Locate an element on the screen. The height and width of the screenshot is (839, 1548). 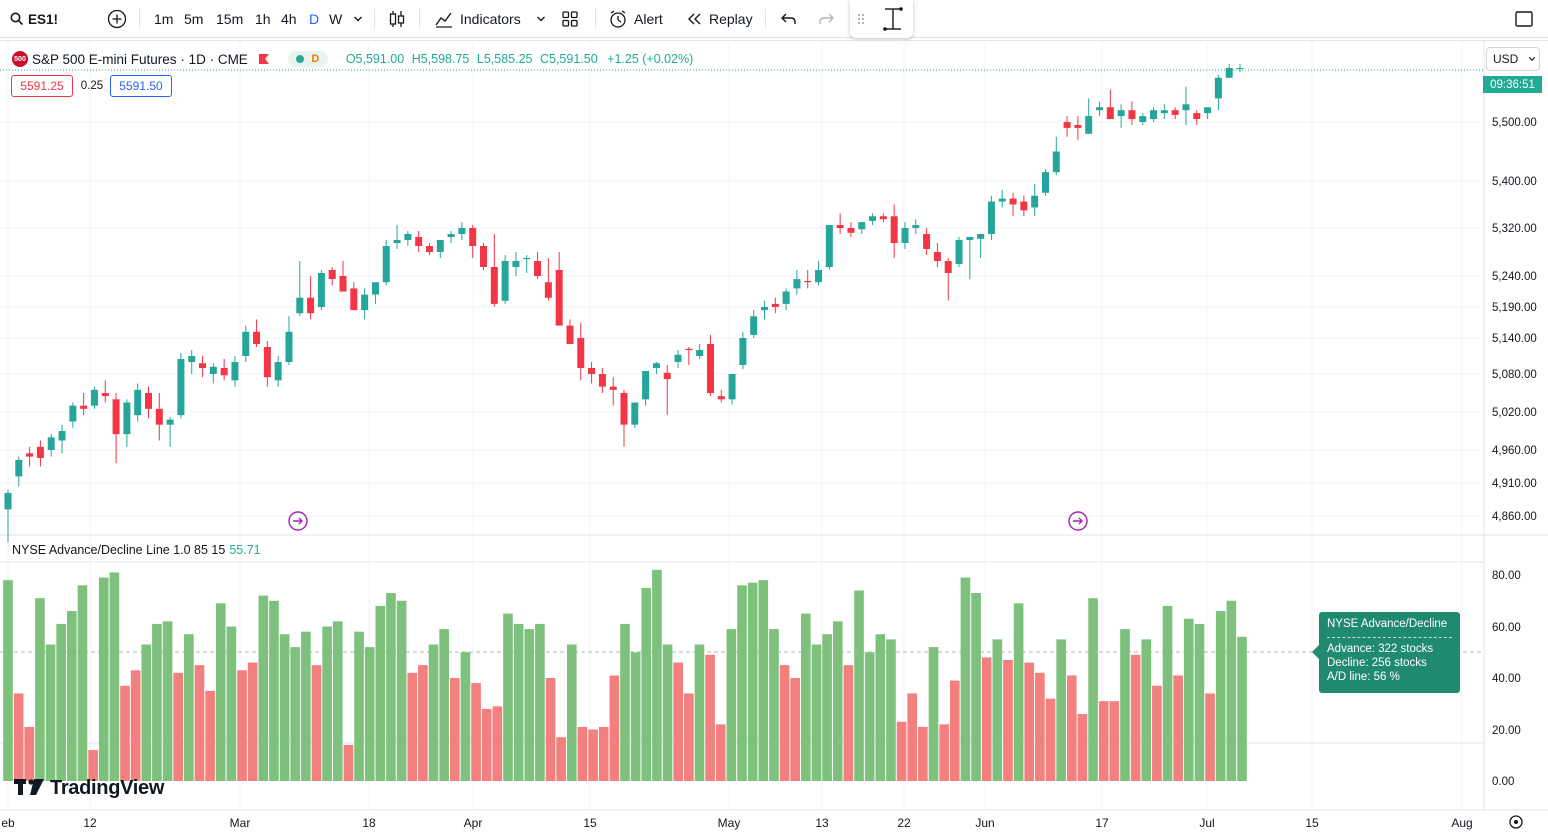
interval-w: W is located at coordinates (335, 19).